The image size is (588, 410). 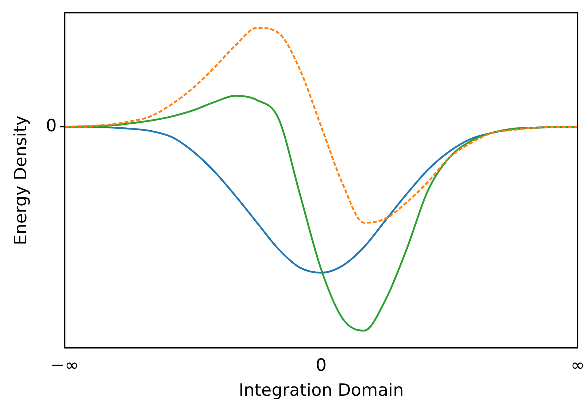 What do you see at coordinates (578, 366) in the screenshot?
I see `x-tick-label: ∞` at bounding box center [578, 366].